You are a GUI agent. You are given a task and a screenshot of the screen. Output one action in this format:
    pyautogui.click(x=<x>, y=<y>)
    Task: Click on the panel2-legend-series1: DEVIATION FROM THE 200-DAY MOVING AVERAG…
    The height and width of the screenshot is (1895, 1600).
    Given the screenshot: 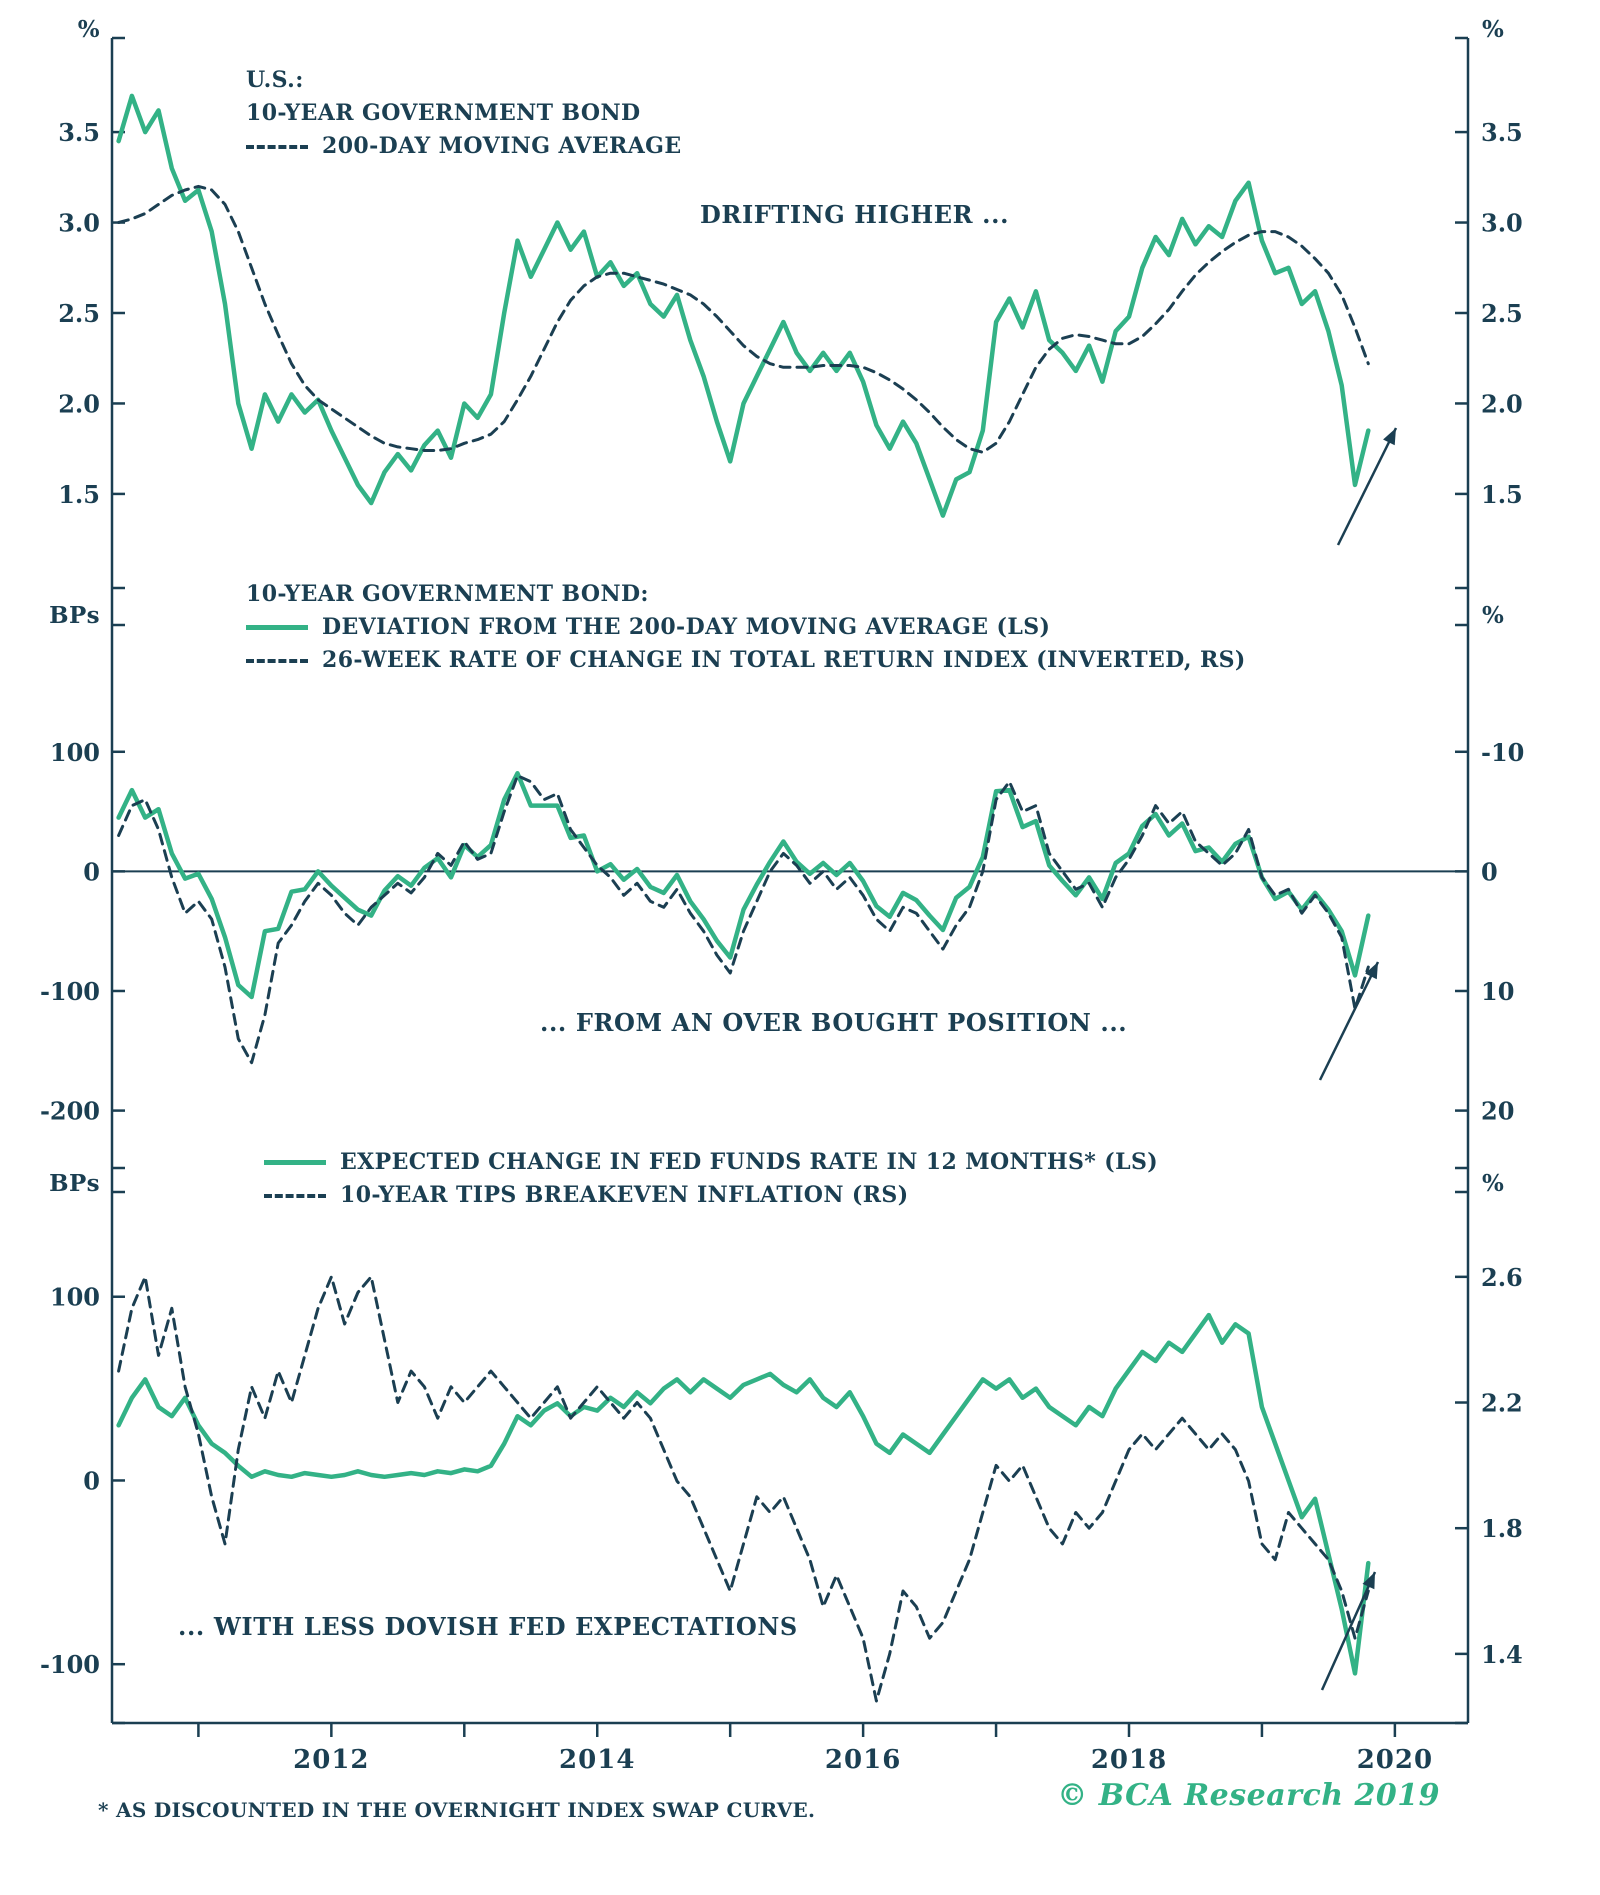 What is the action you would take?
    pyautogui.click(x=746, y=627)
    